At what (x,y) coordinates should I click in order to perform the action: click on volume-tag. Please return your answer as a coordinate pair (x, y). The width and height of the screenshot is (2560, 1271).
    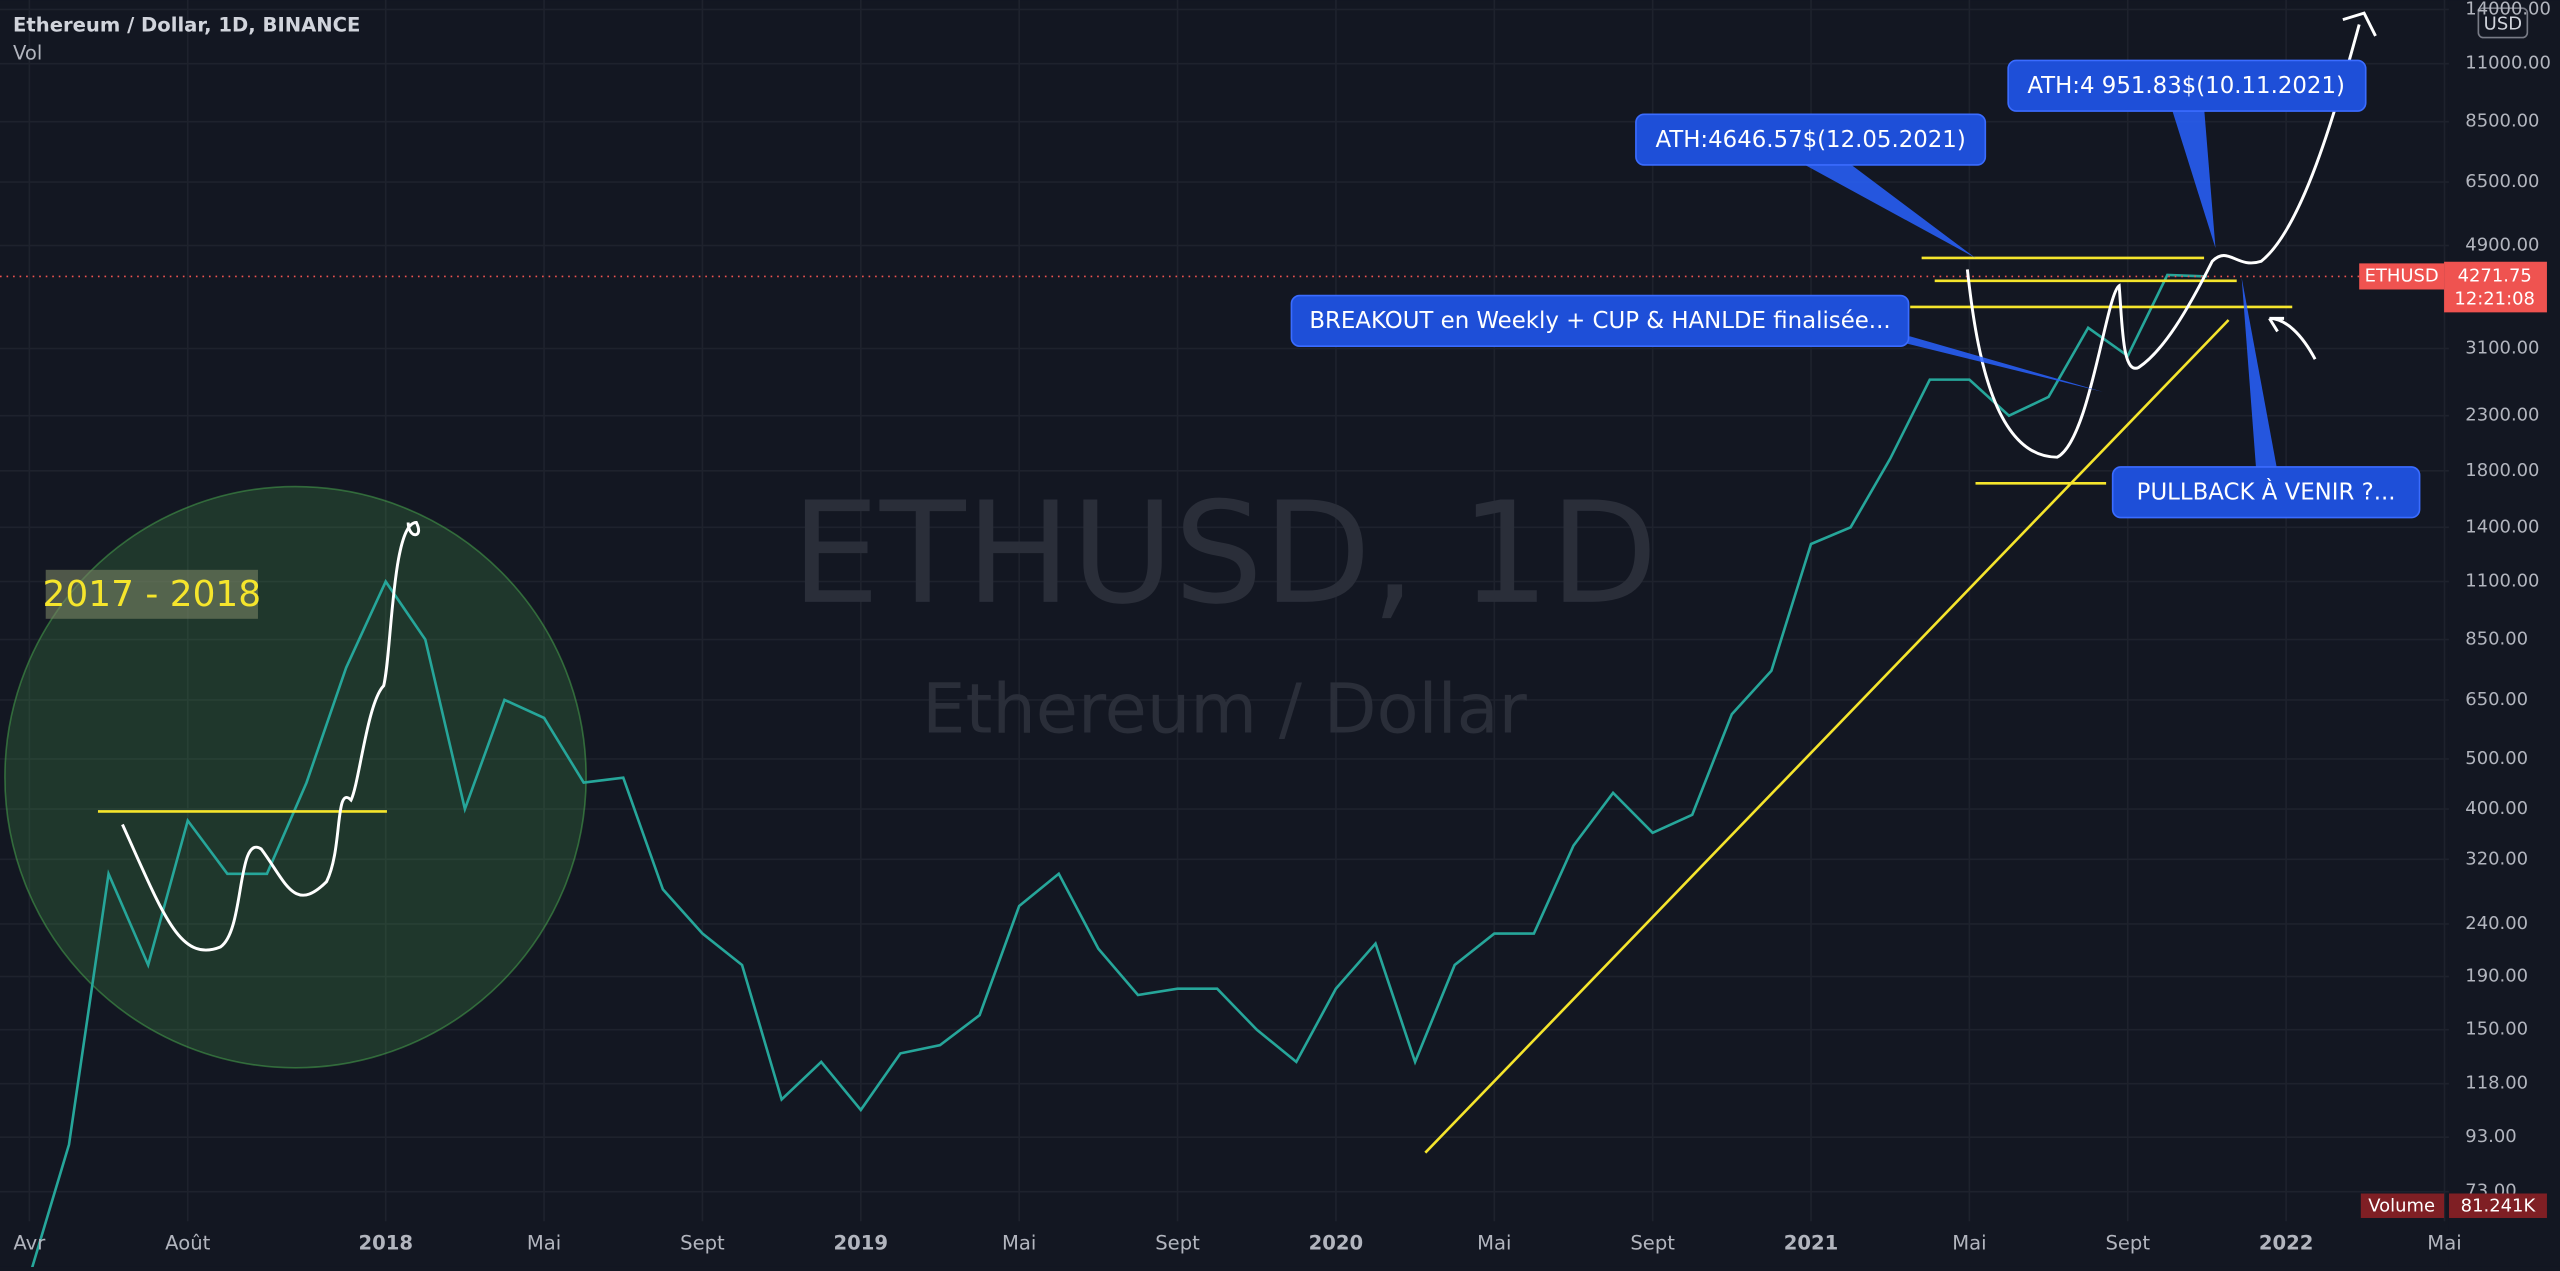
    Looking at the image, I should click on (2402, 1205).